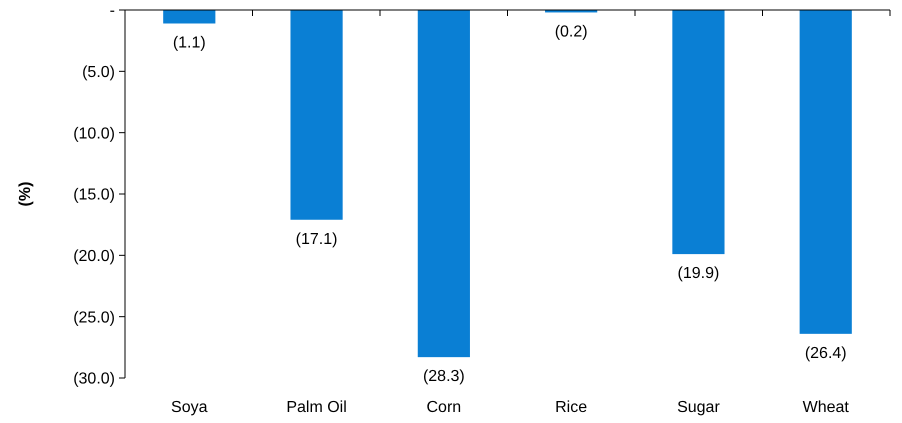 The height and width of the screenshot is (423, 902). What do you see at coordinates (189, 407) in the screenshot?
I see `x-tick-label: Soya` at bounding box center [189, 407].